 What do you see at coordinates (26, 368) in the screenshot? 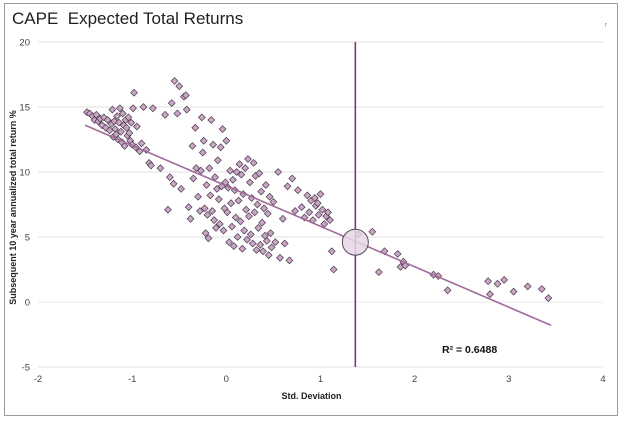
I see `y-tick-label: -5` at bounding box center [26, 368].